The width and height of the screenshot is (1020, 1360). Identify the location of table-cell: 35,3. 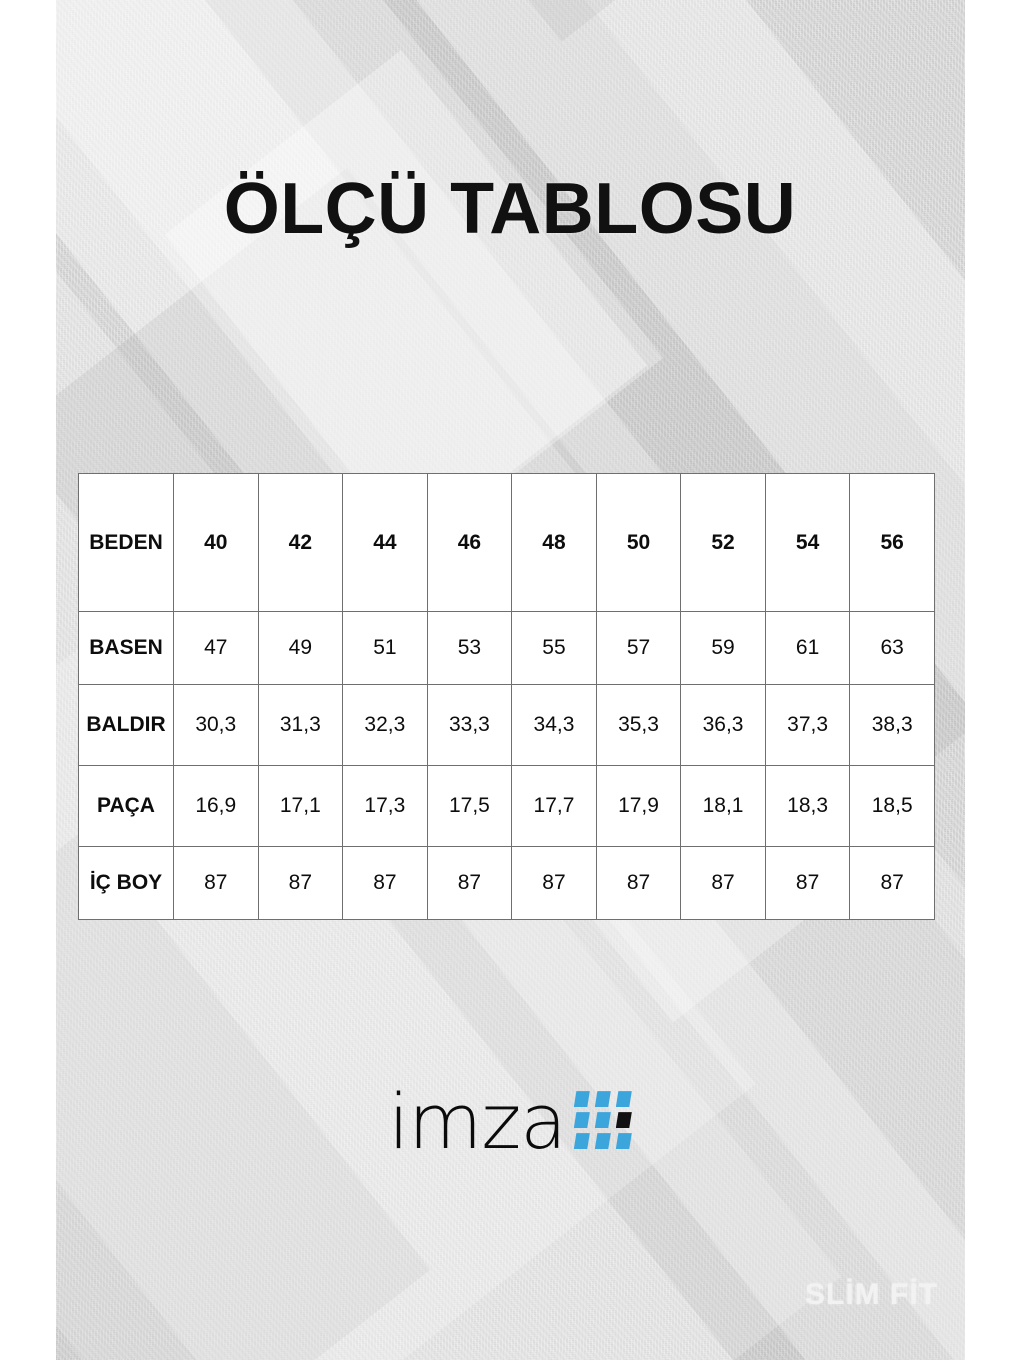
(638, 725).